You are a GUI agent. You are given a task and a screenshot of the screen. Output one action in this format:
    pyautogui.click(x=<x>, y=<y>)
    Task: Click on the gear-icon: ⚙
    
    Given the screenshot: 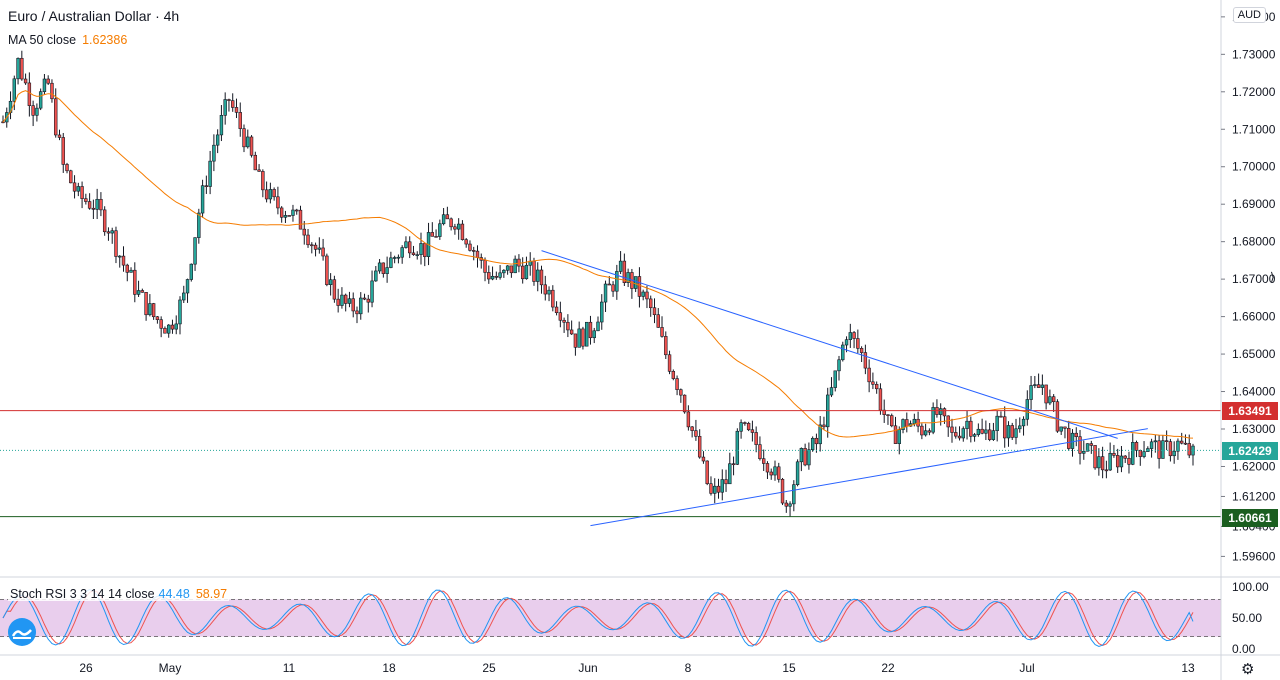 What is the action you would take?
    pyautogui.click(x=1248, y=669)
    